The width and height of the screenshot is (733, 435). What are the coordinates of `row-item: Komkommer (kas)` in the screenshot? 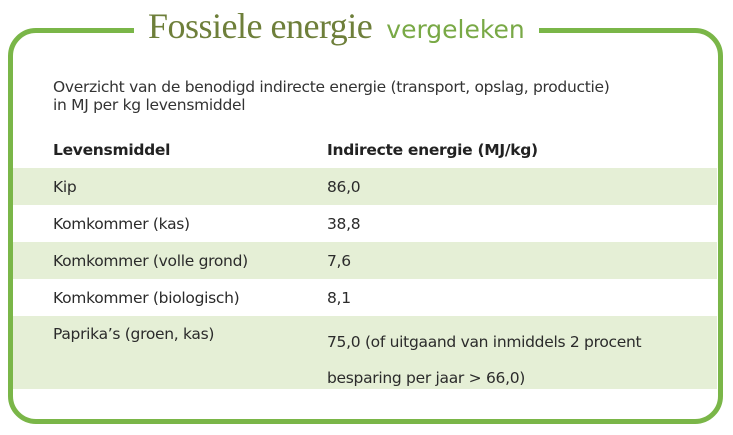 It's located at (121, 223).